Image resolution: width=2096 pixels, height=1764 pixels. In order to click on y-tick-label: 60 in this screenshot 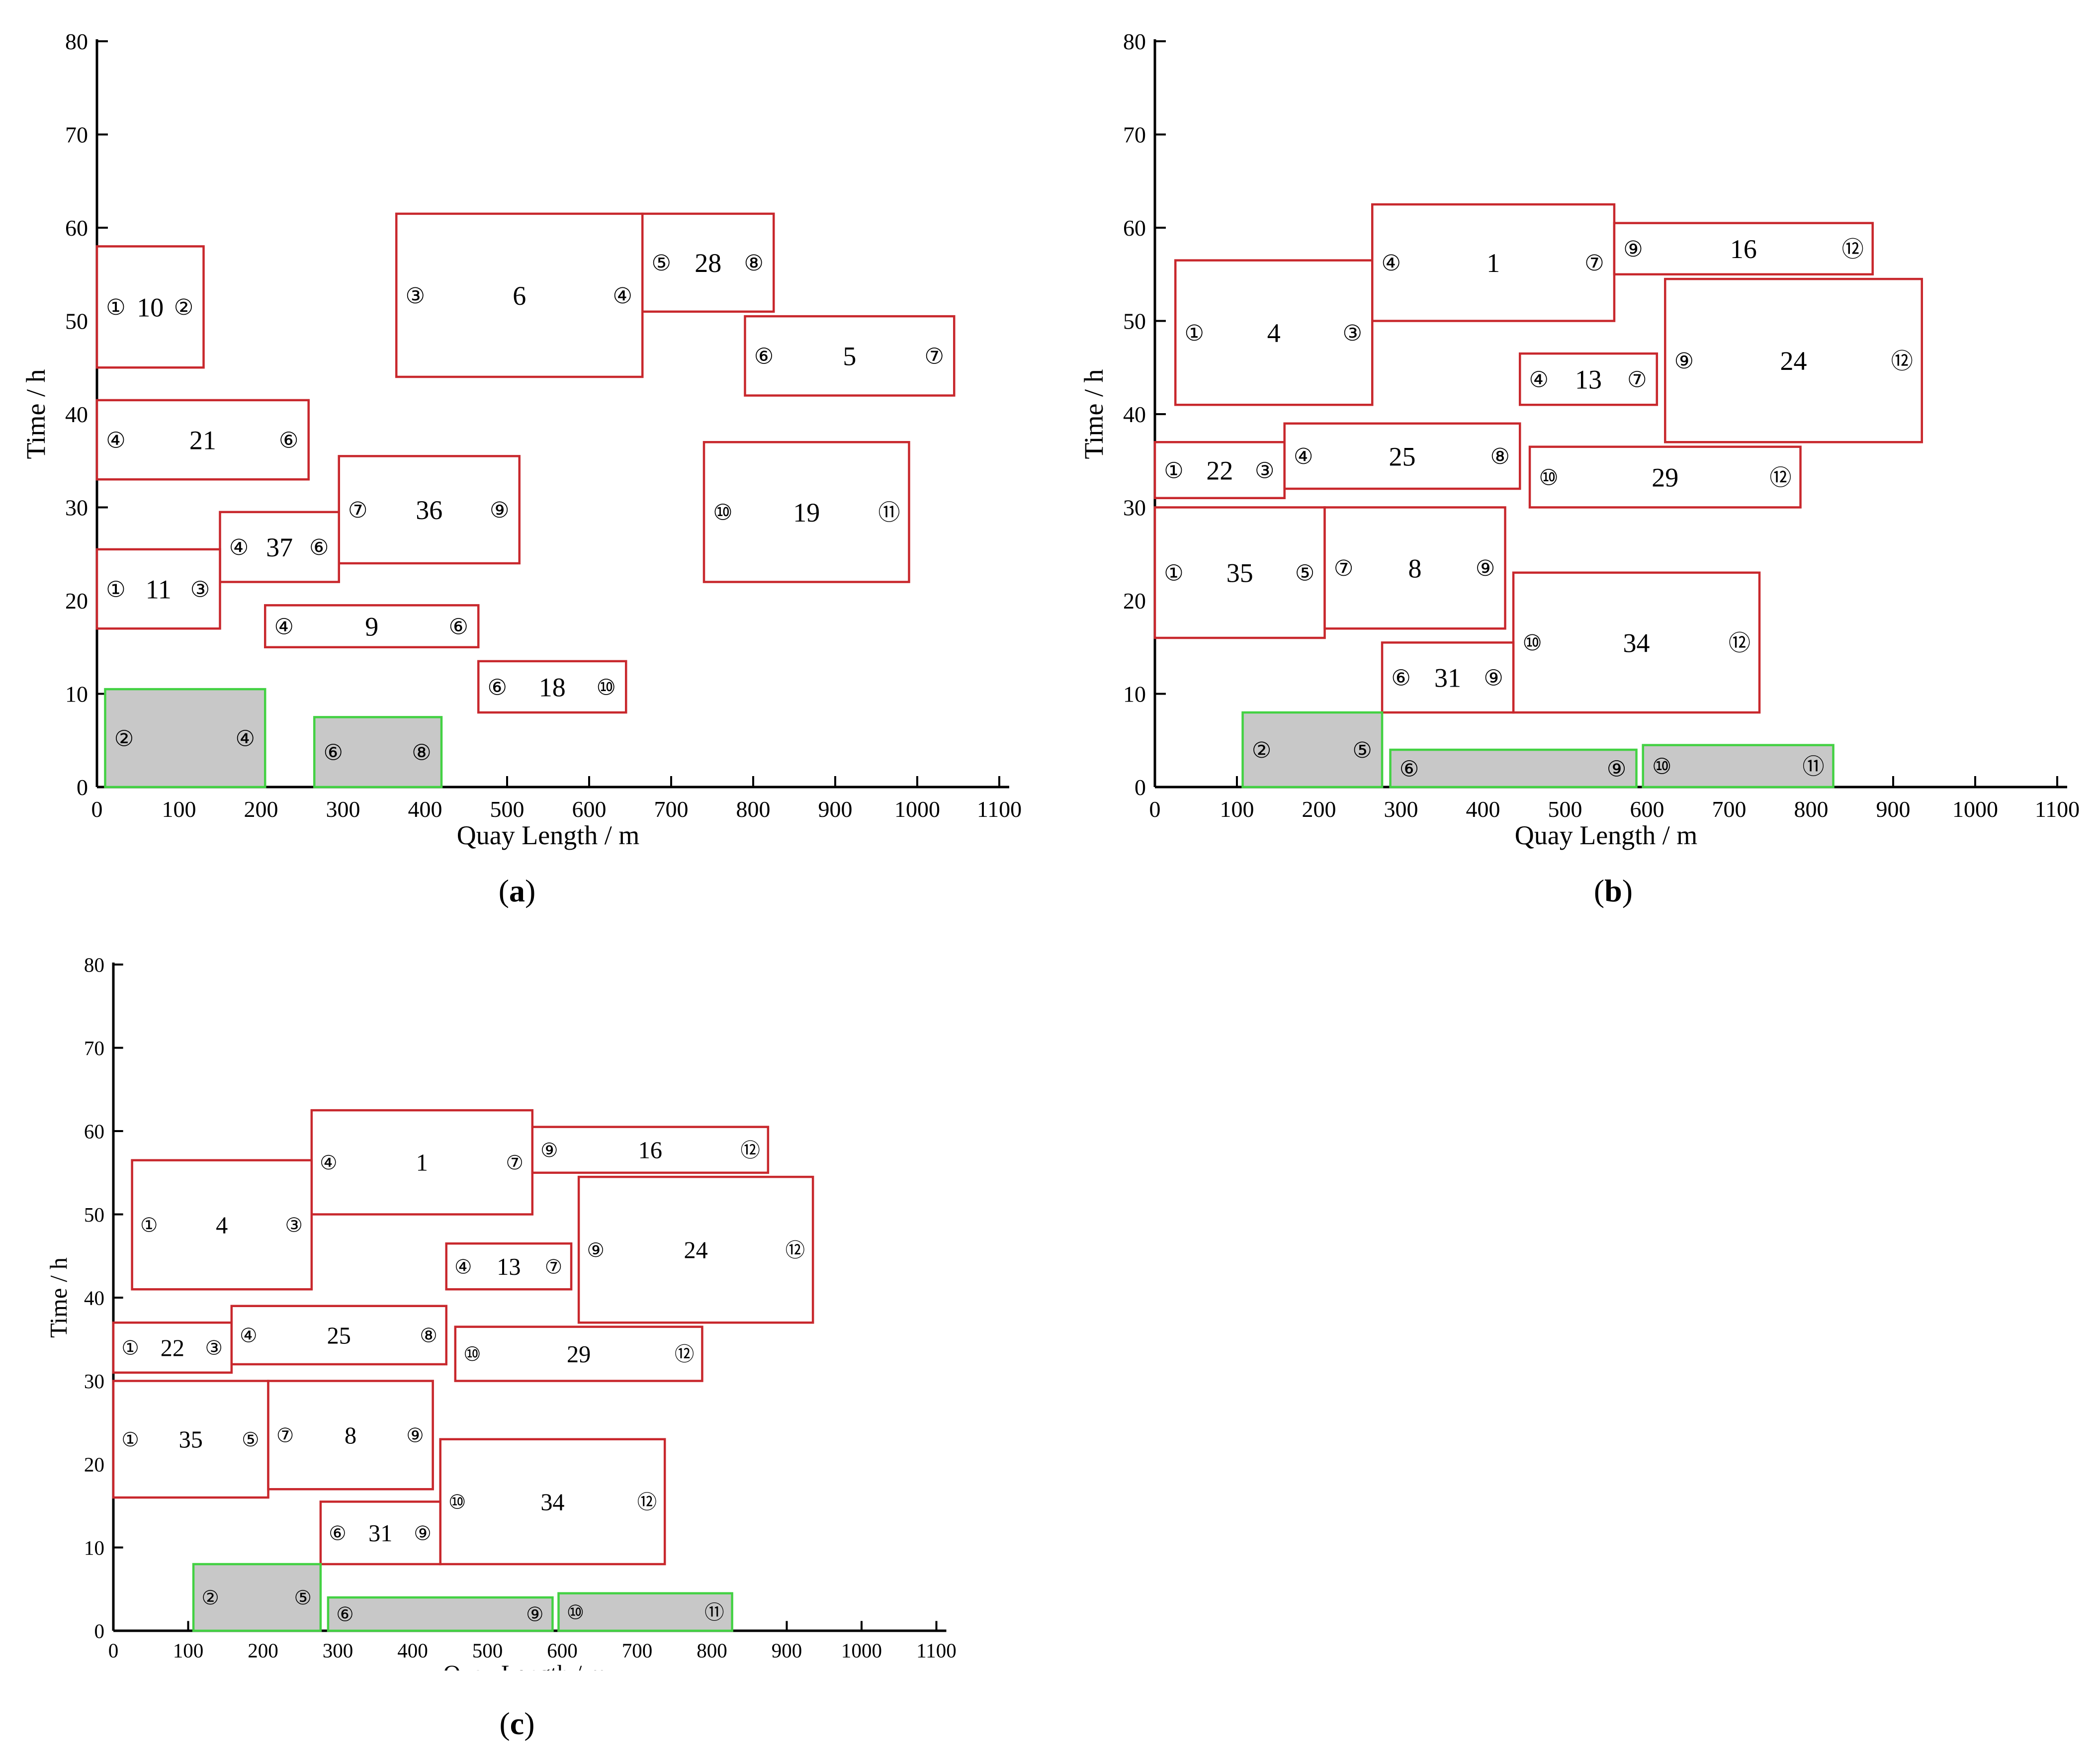, I will do `click(76, 228)`.